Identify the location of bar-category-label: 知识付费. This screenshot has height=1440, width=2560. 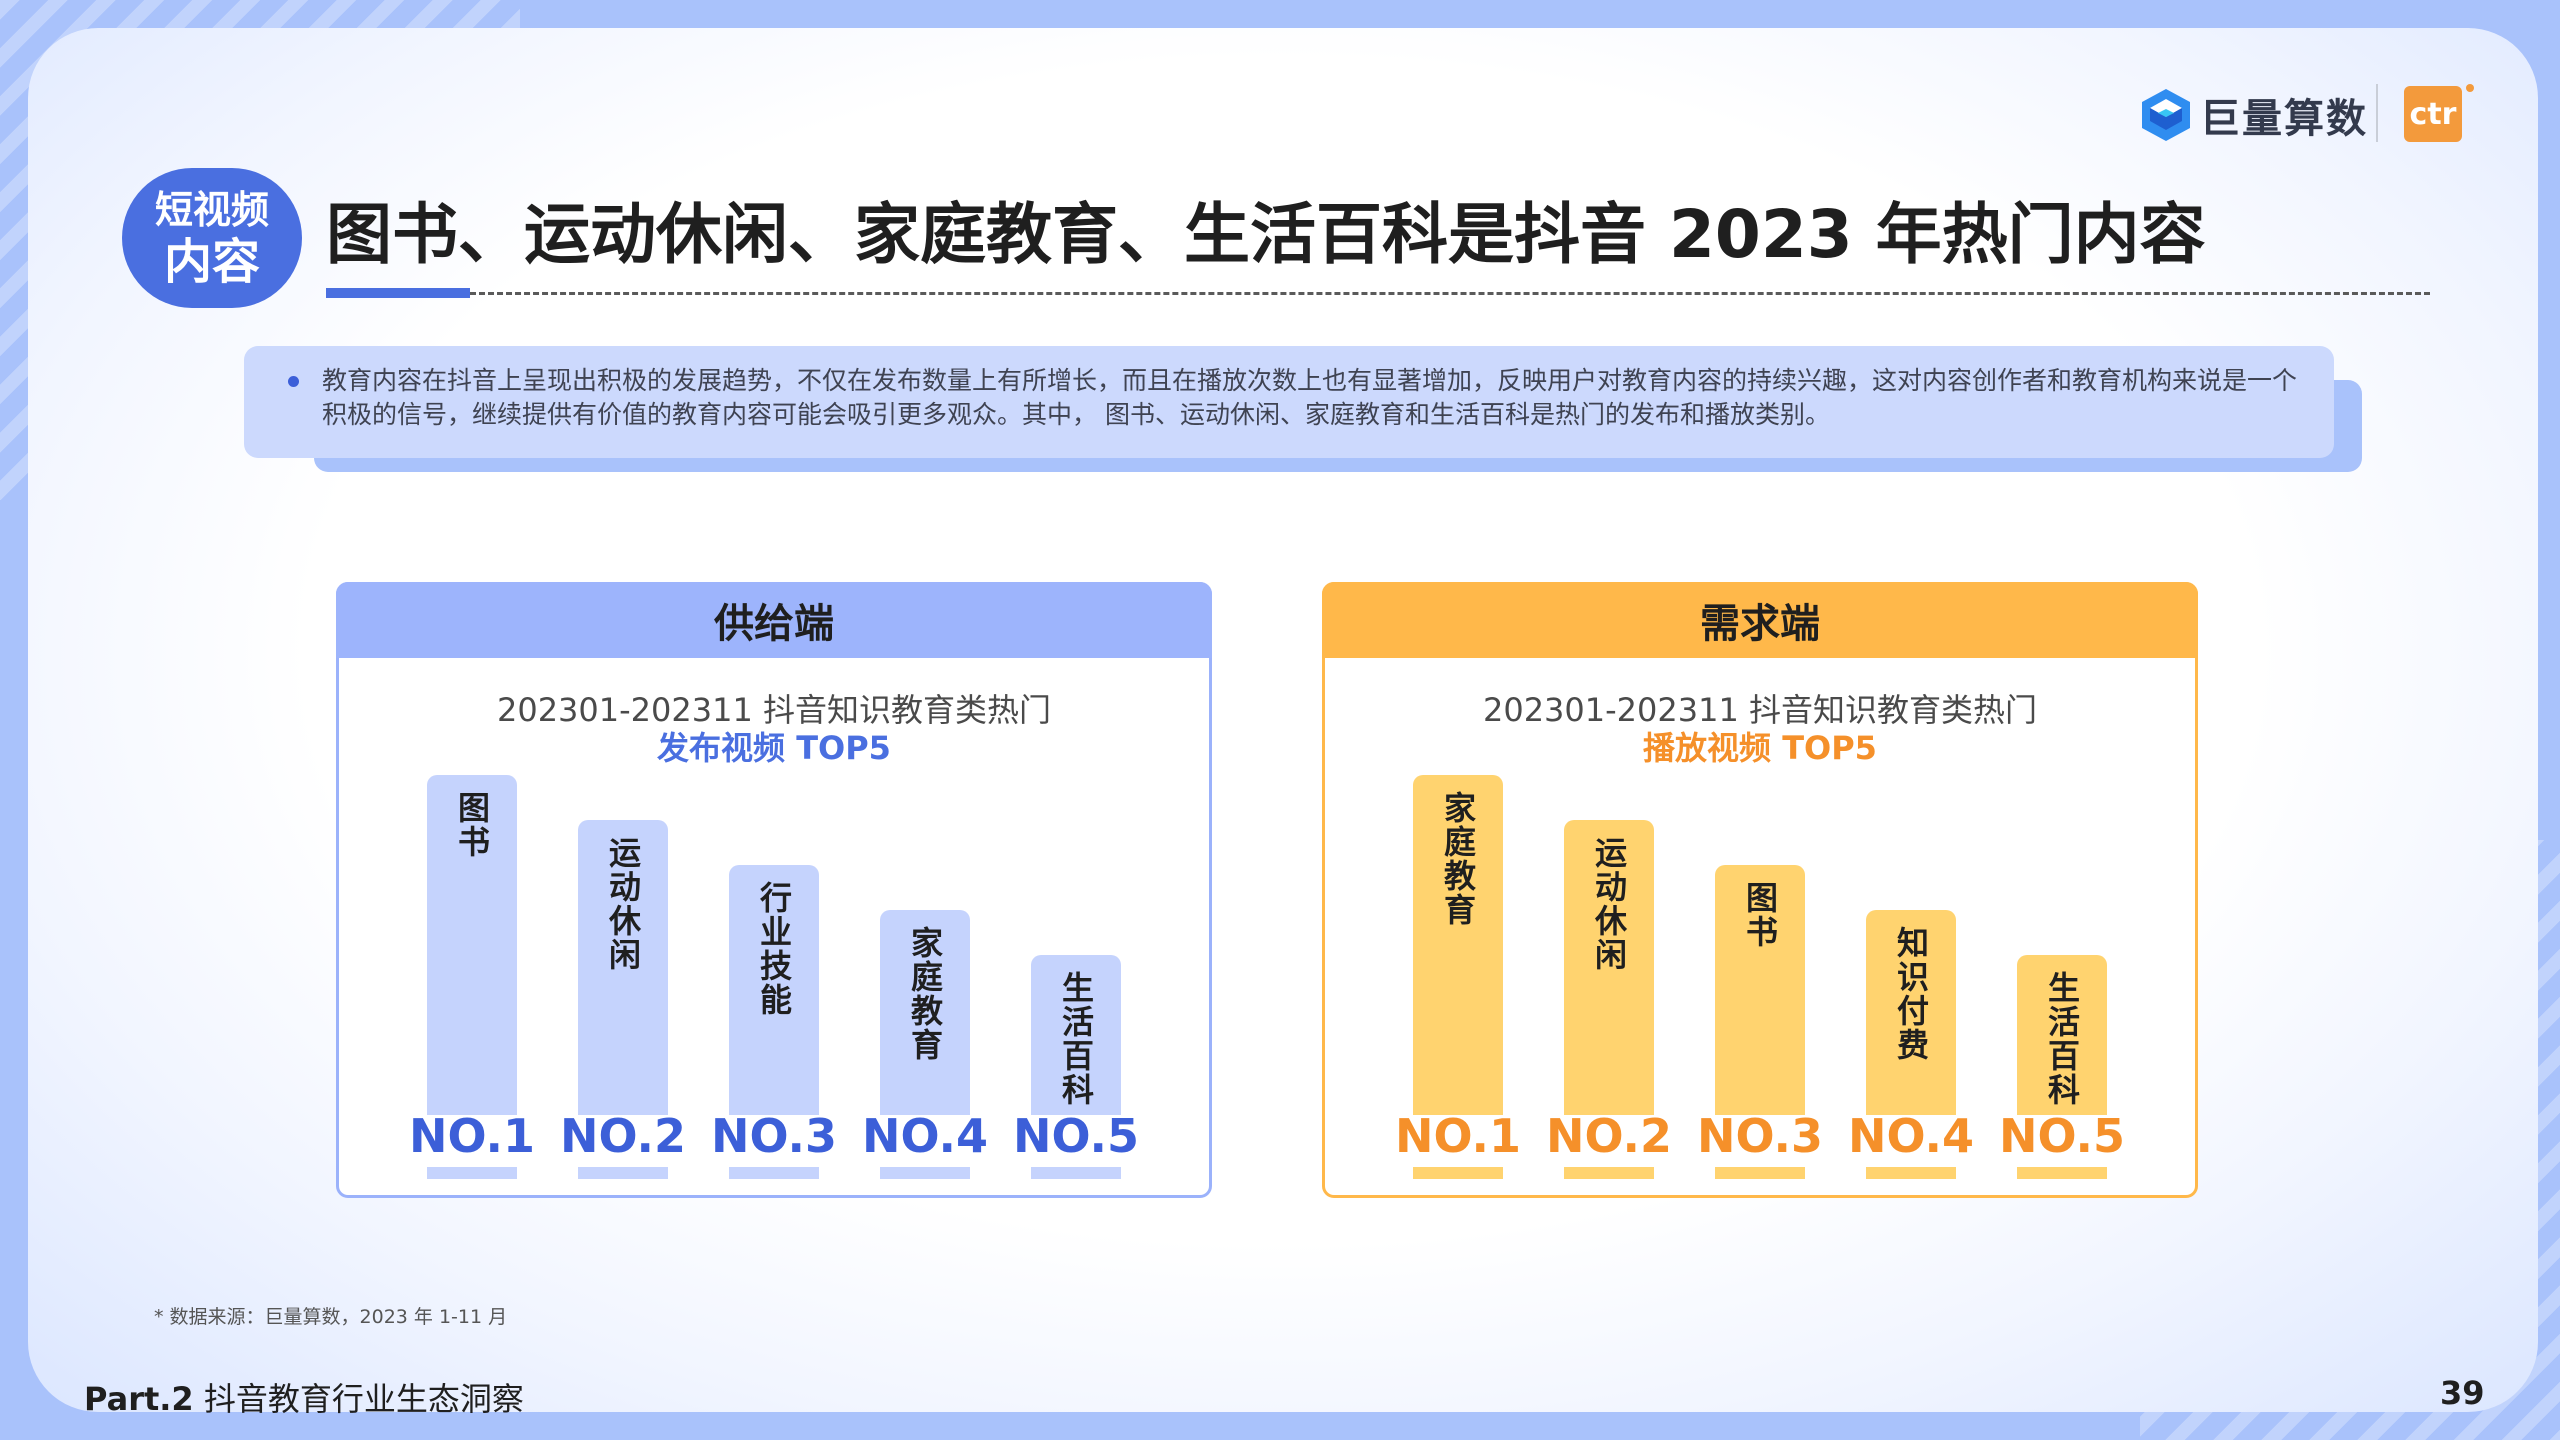
(1911, 994).